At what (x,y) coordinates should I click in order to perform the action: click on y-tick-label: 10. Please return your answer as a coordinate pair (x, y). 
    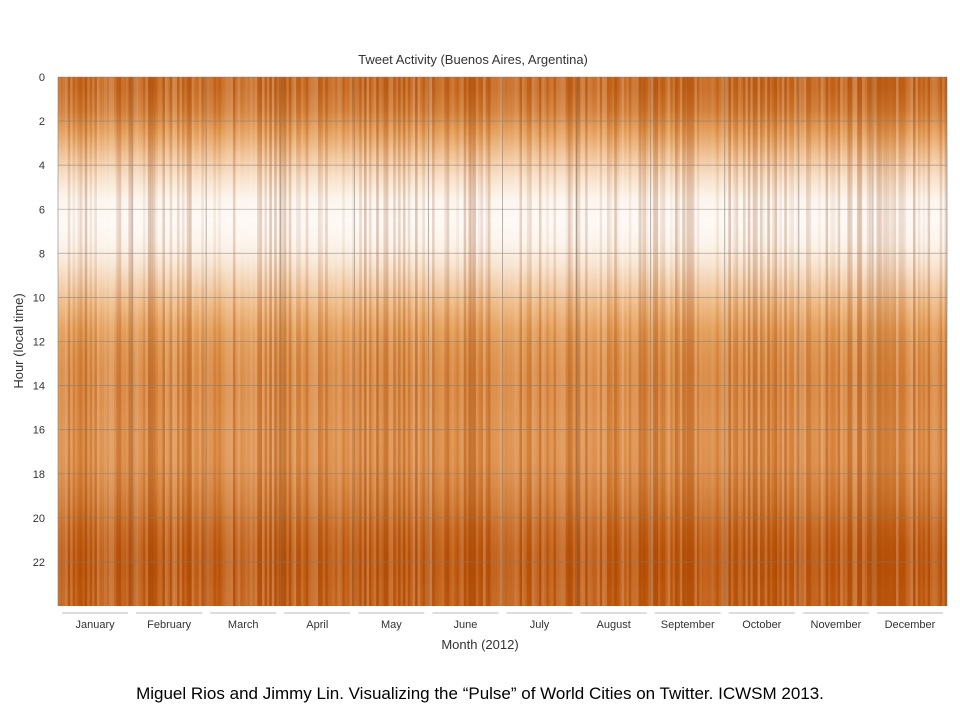
    Looking at the image, I should click on (39, 298).